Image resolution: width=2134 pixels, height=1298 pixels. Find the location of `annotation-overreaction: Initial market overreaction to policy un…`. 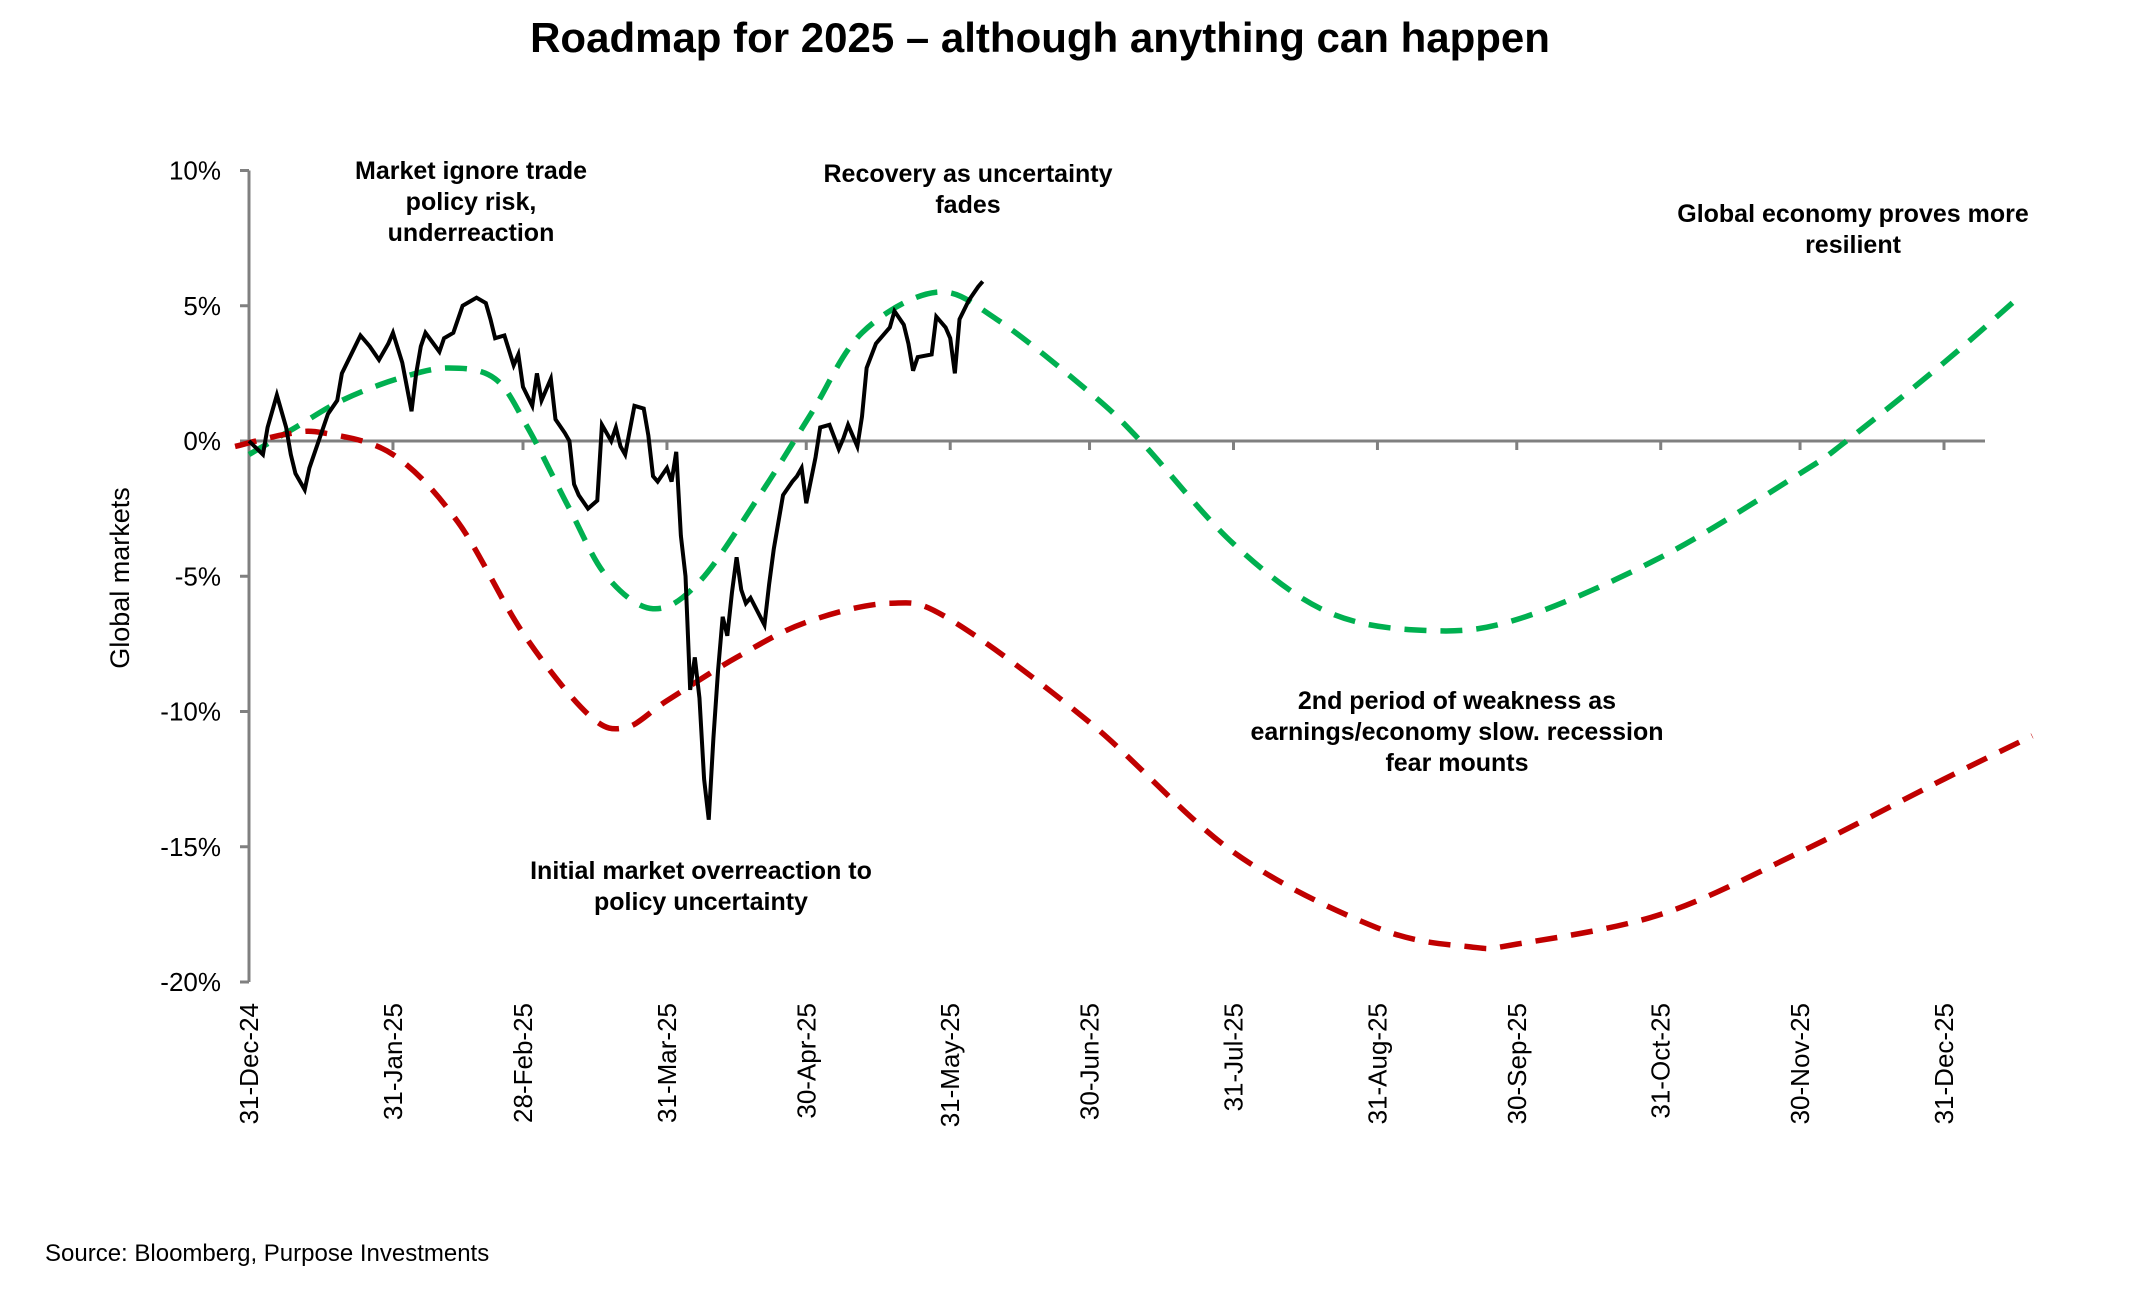

annotation-overreaction: Initial market overreaction to policy un… is located at coordinates (701, 887).